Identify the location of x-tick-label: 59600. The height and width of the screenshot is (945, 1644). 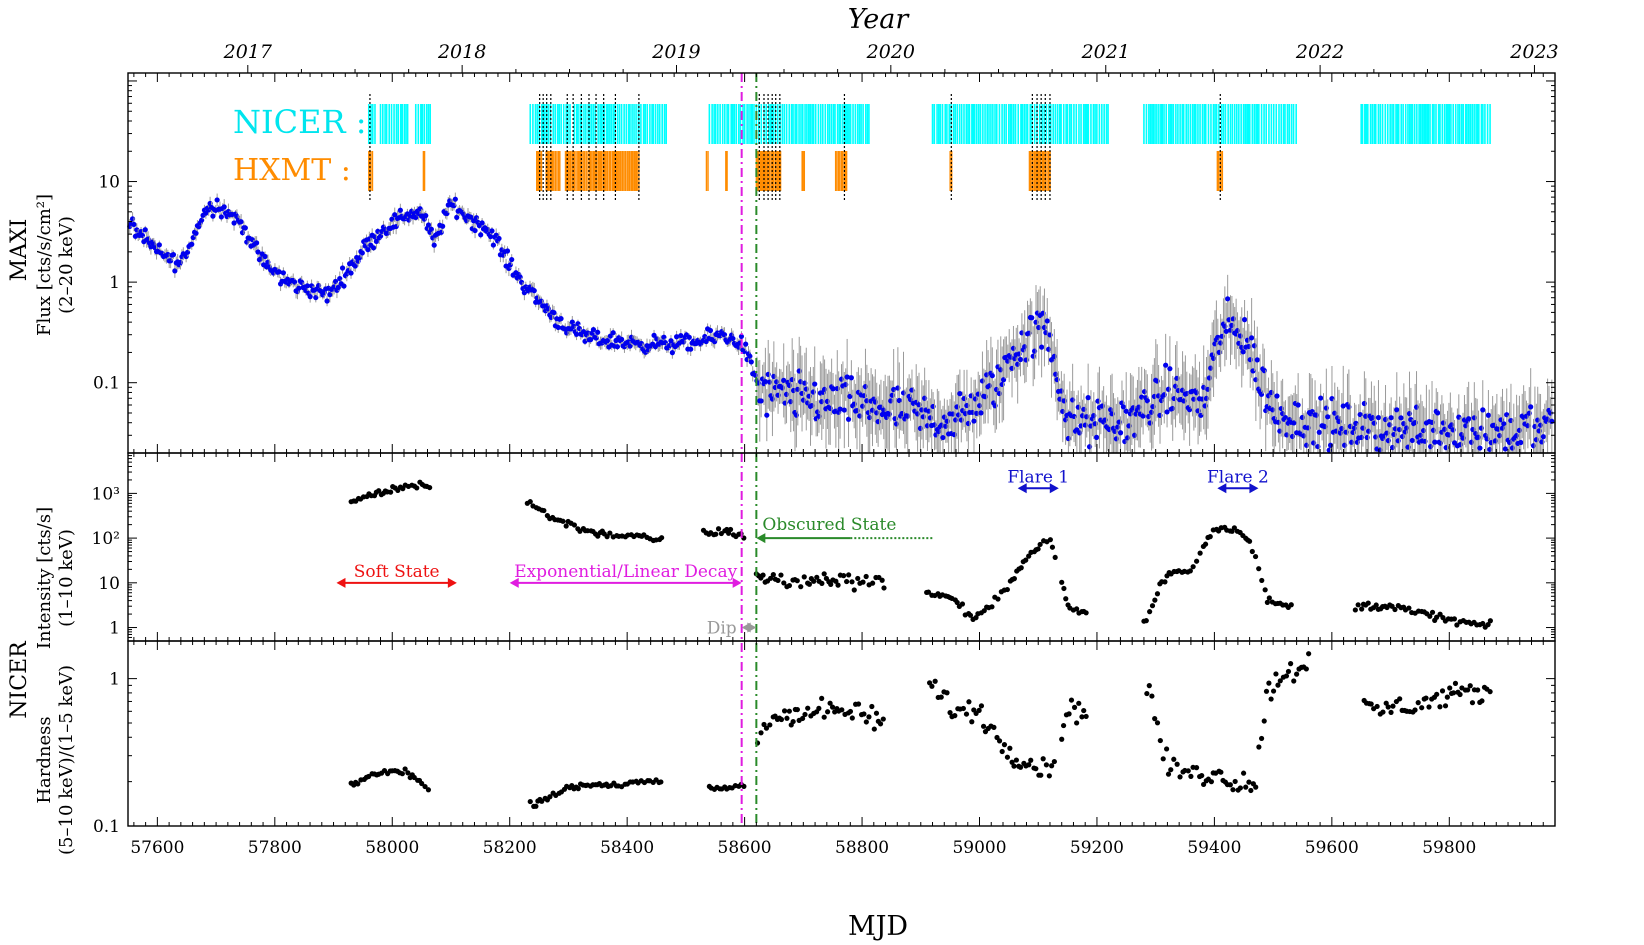
(1332, 848).